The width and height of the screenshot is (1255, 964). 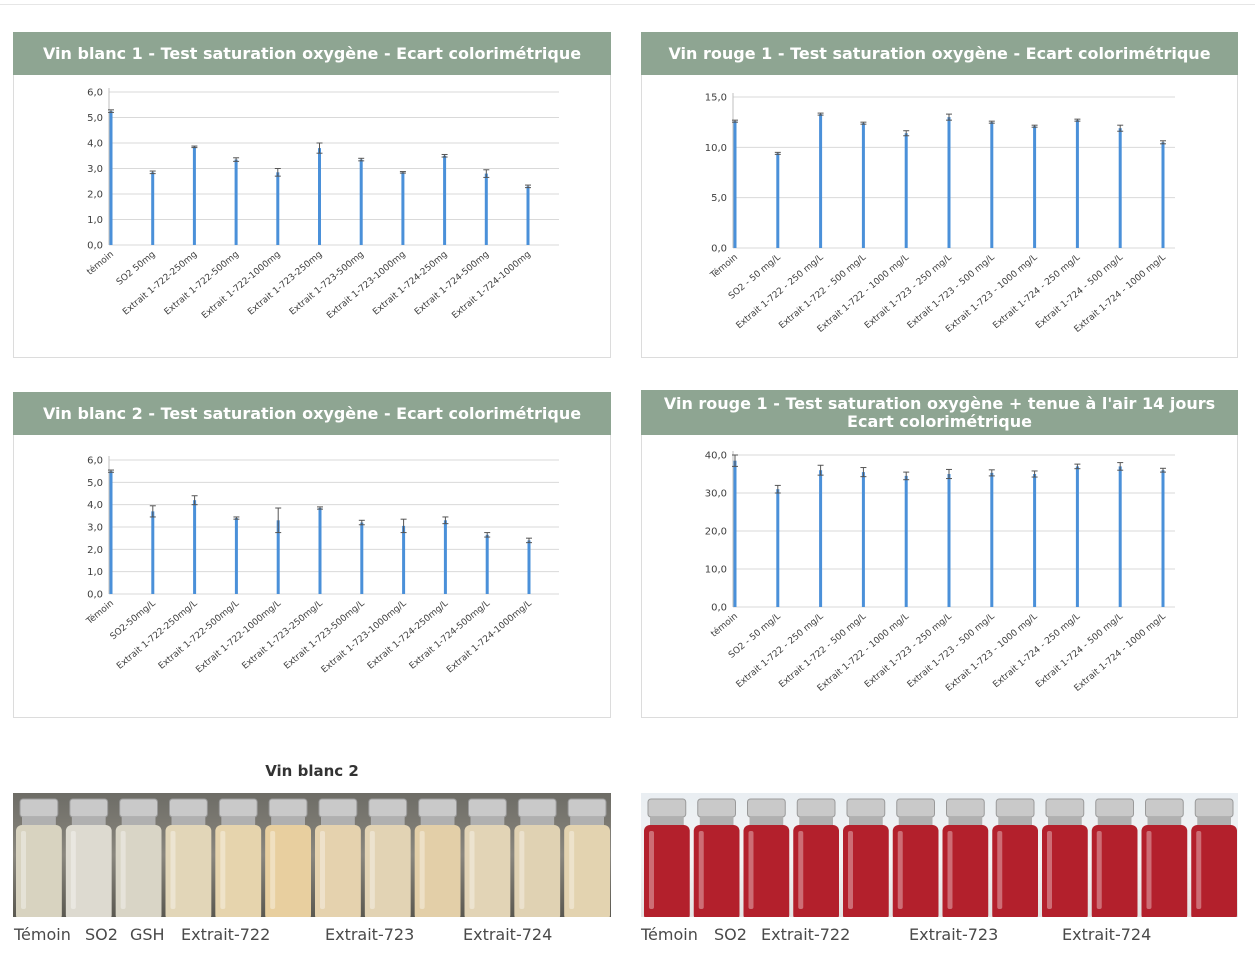 What do you see at coordinates (1036, 292) in the screenshot?
I see `x-tick-label: Extrait 1-724 - 250 mg/L` at bounding box center [1036, 292].